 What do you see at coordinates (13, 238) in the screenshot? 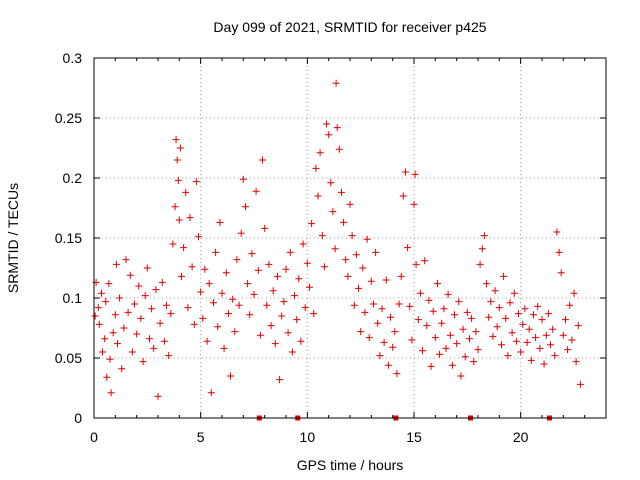
I see `y-axis-title: SRMTID / TECUs` at bounding box center [13, 238].